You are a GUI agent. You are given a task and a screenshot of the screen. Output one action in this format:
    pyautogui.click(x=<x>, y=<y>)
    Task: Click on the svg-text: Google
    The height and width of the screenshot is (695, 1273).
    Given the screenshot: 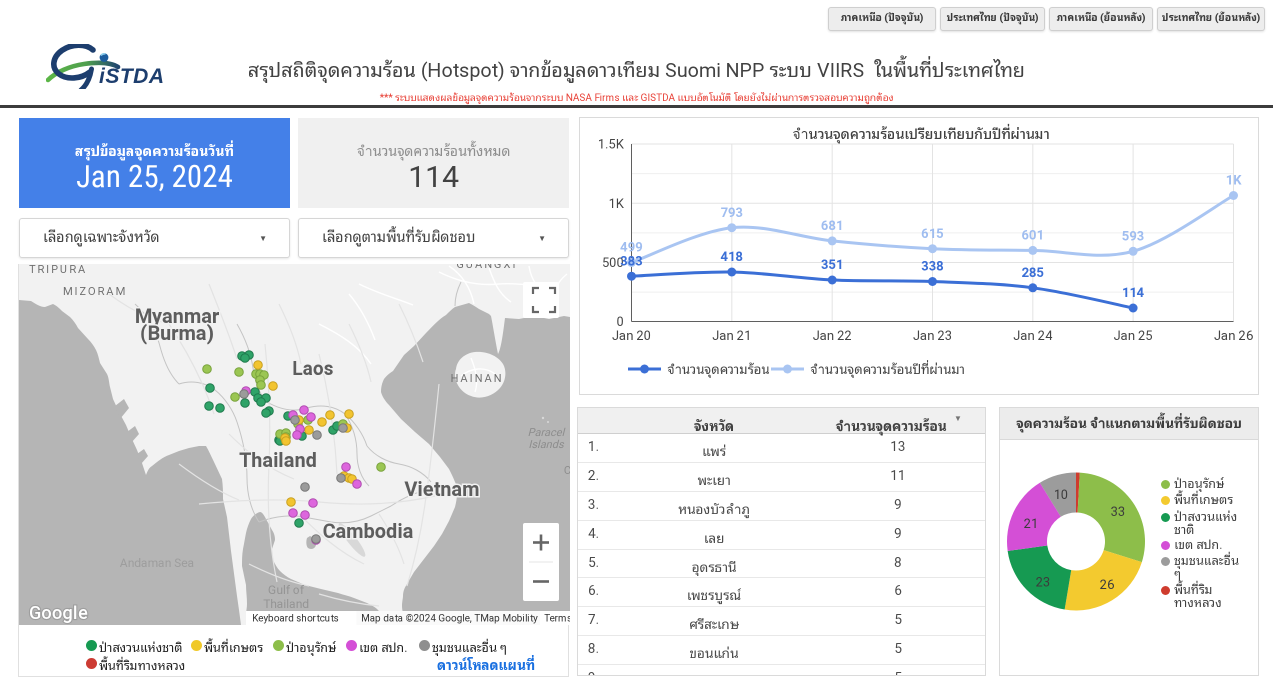 What is the action you would take?
    pyautogui.click(x=58, y=613)
    